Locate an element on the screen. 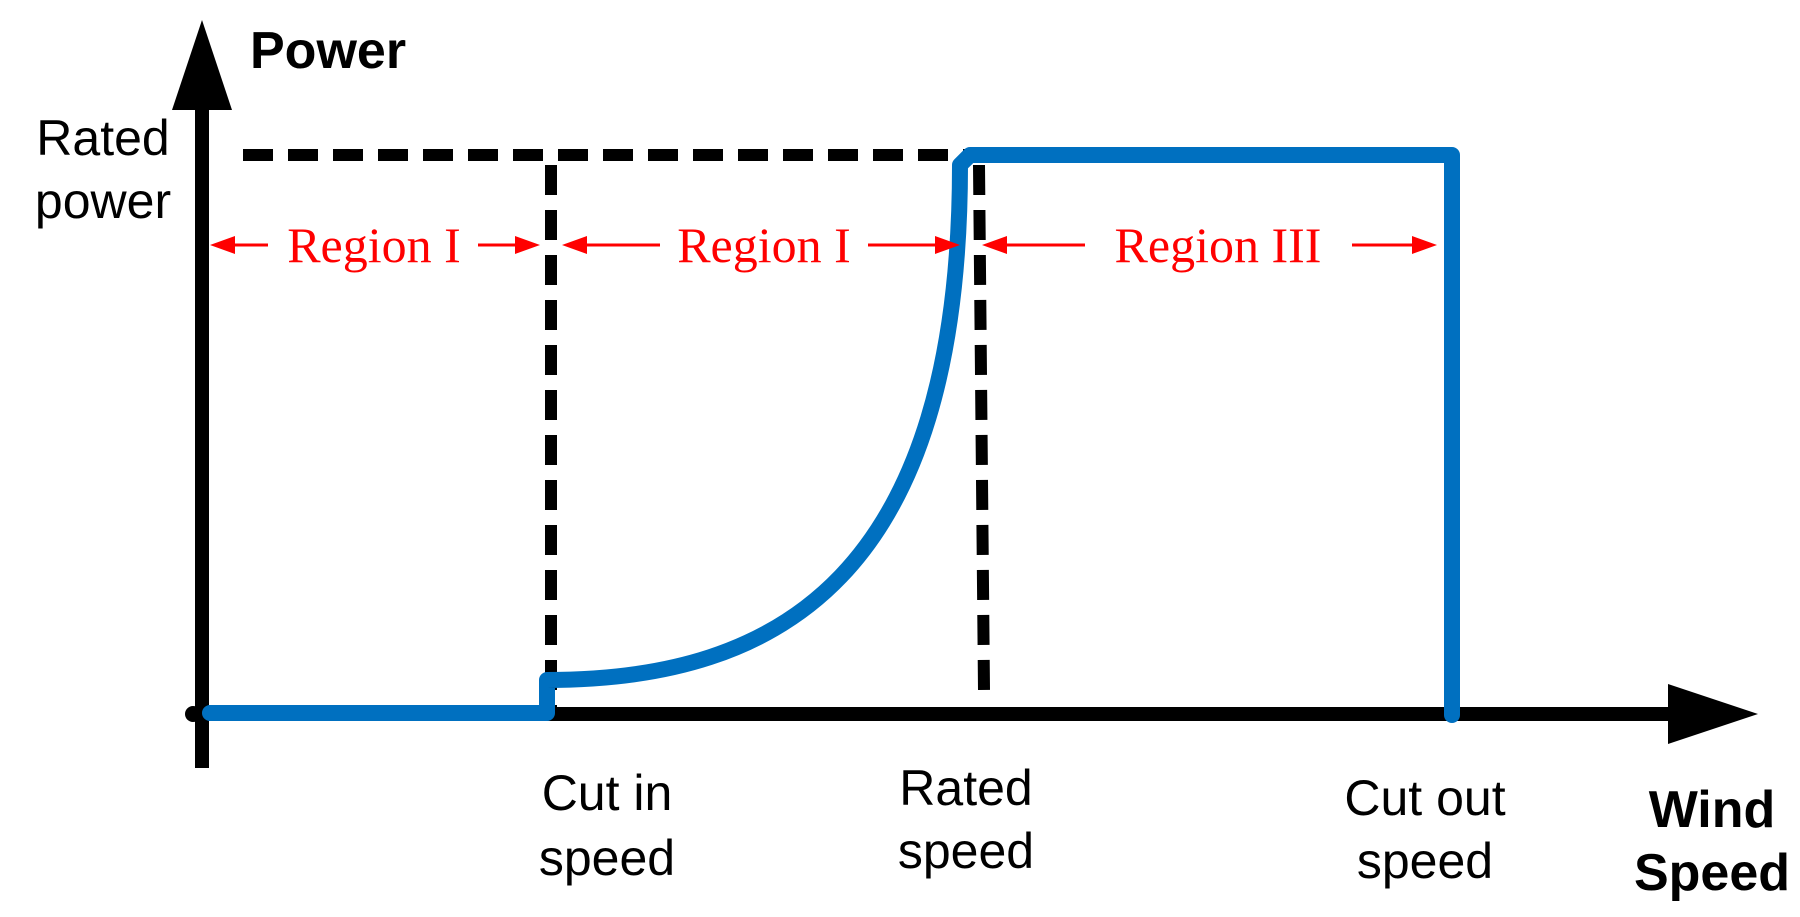 The width and height of the screenshot is (1800, 917). y-axis-title: Power is located at coordinates (328, 51).